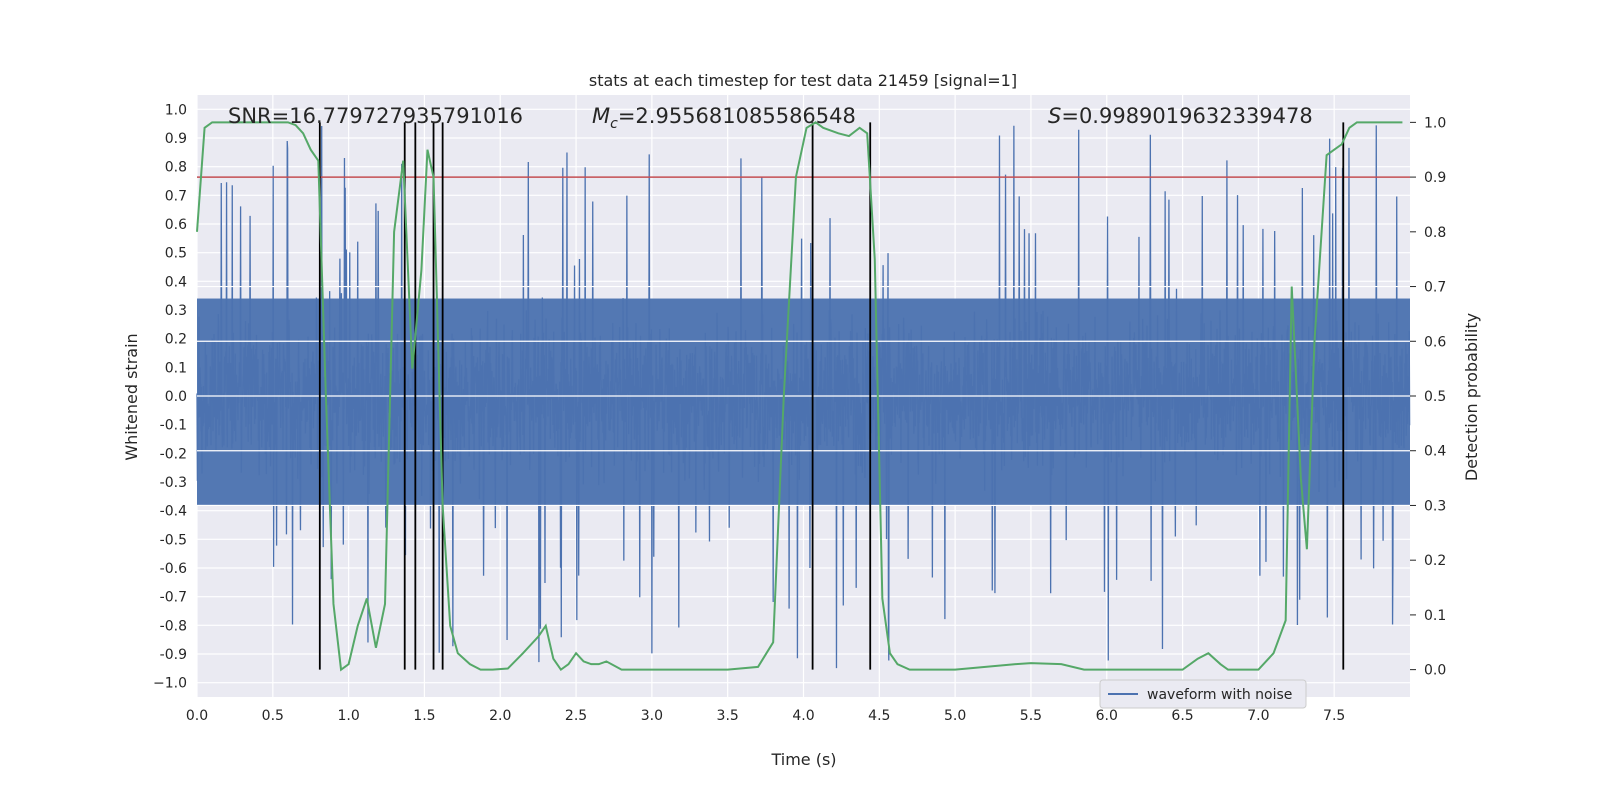 The height and width of the screenshot is (800, 1600). I want to click on left-tick-label: 0.3, so click(176, 311).